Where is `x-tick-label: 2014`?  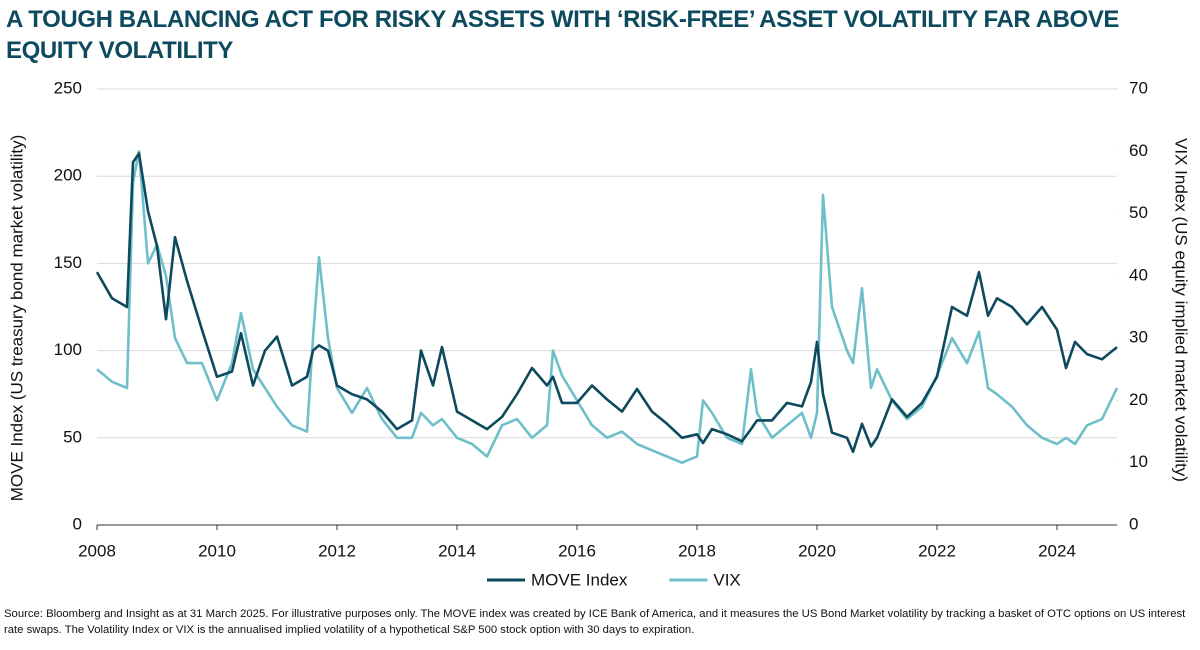
x-tick-label: 2014 is located at coordinates (457, 550).